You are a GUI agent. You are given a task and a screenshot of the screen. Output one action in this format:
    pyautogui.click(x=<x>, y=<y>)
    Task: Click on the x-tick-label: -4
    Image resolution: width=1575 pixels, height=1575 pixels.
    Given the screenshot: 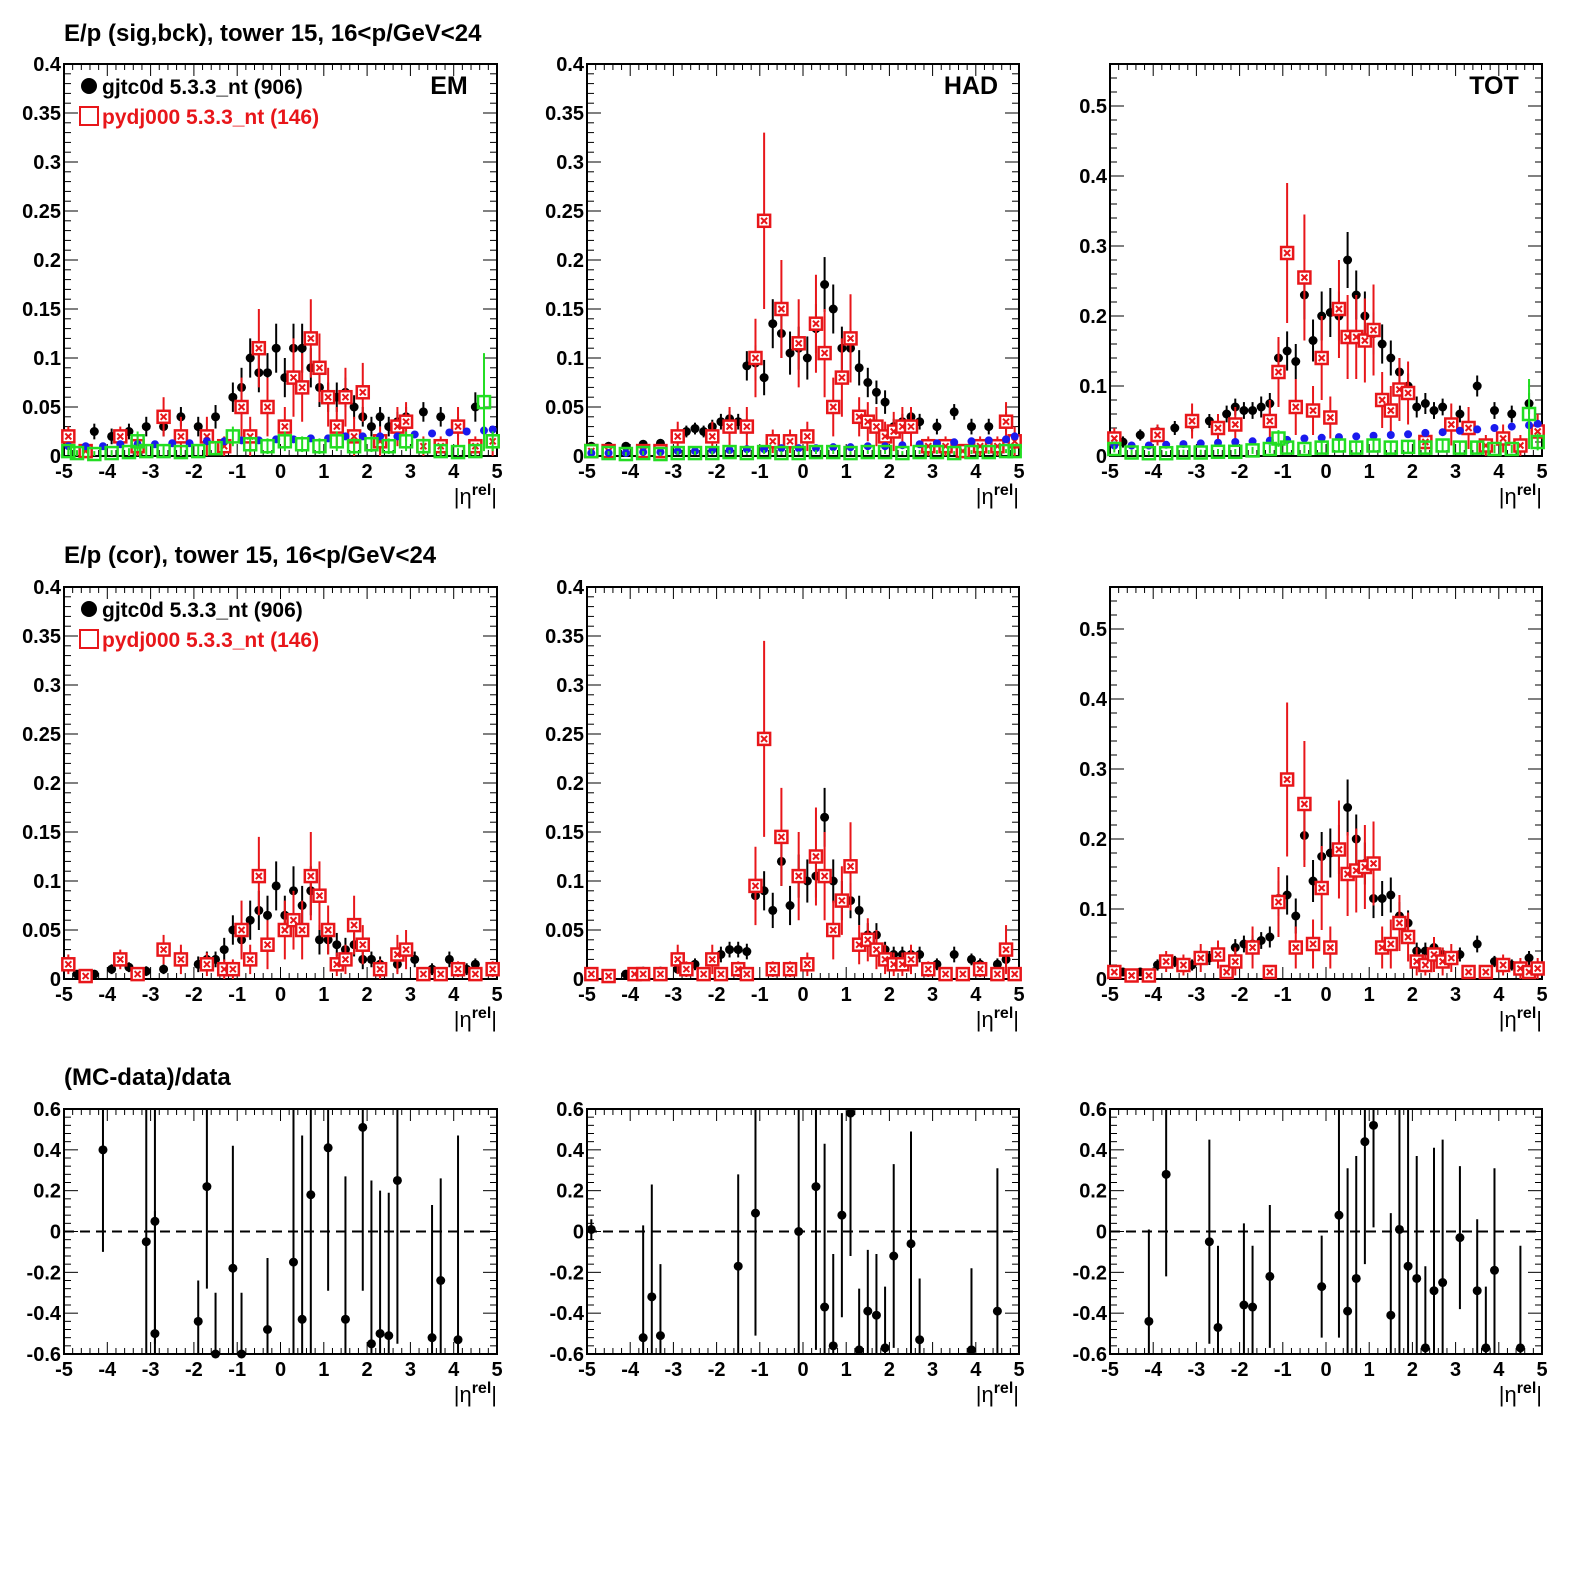 What is the action you would take?
    pyautogui.click(x=630, y=995)
    